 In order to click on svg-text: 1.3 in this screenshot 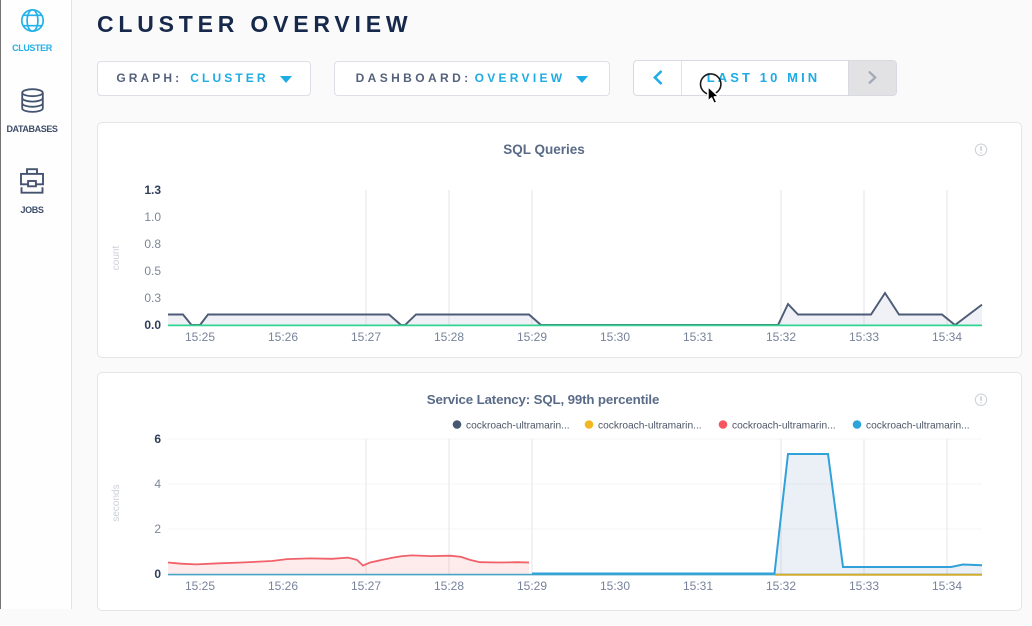, I will do `click(152, 190)`.